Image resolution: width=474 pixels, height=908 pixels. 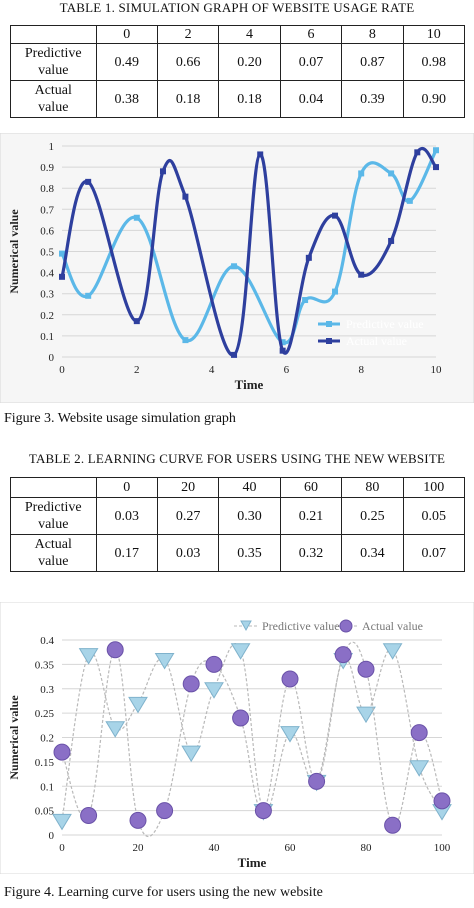 What do you see at coordinates (53, 487) in the screenshot?
I see `table-header-cell` at bounding box center [53, 487].